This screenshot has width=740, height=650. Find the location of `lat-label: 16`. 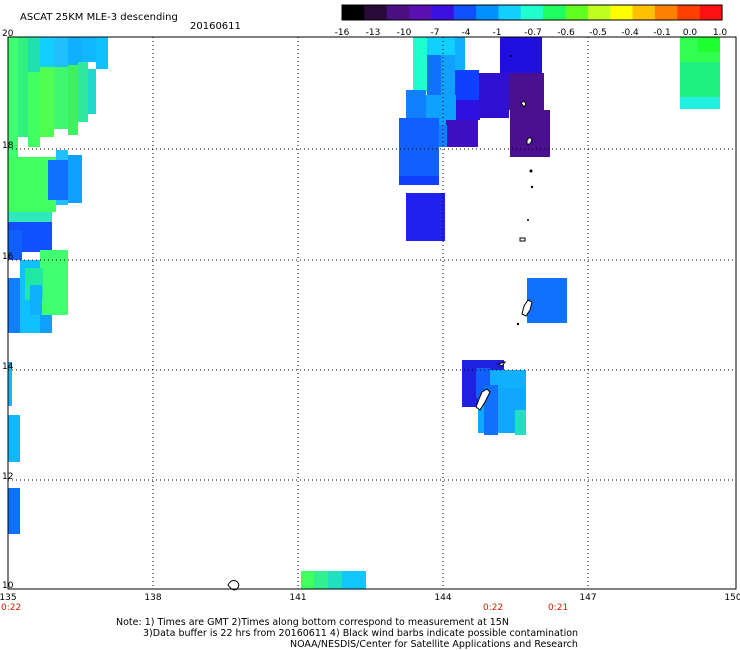

lat-label: 16 is located at coordinates (8, 257).